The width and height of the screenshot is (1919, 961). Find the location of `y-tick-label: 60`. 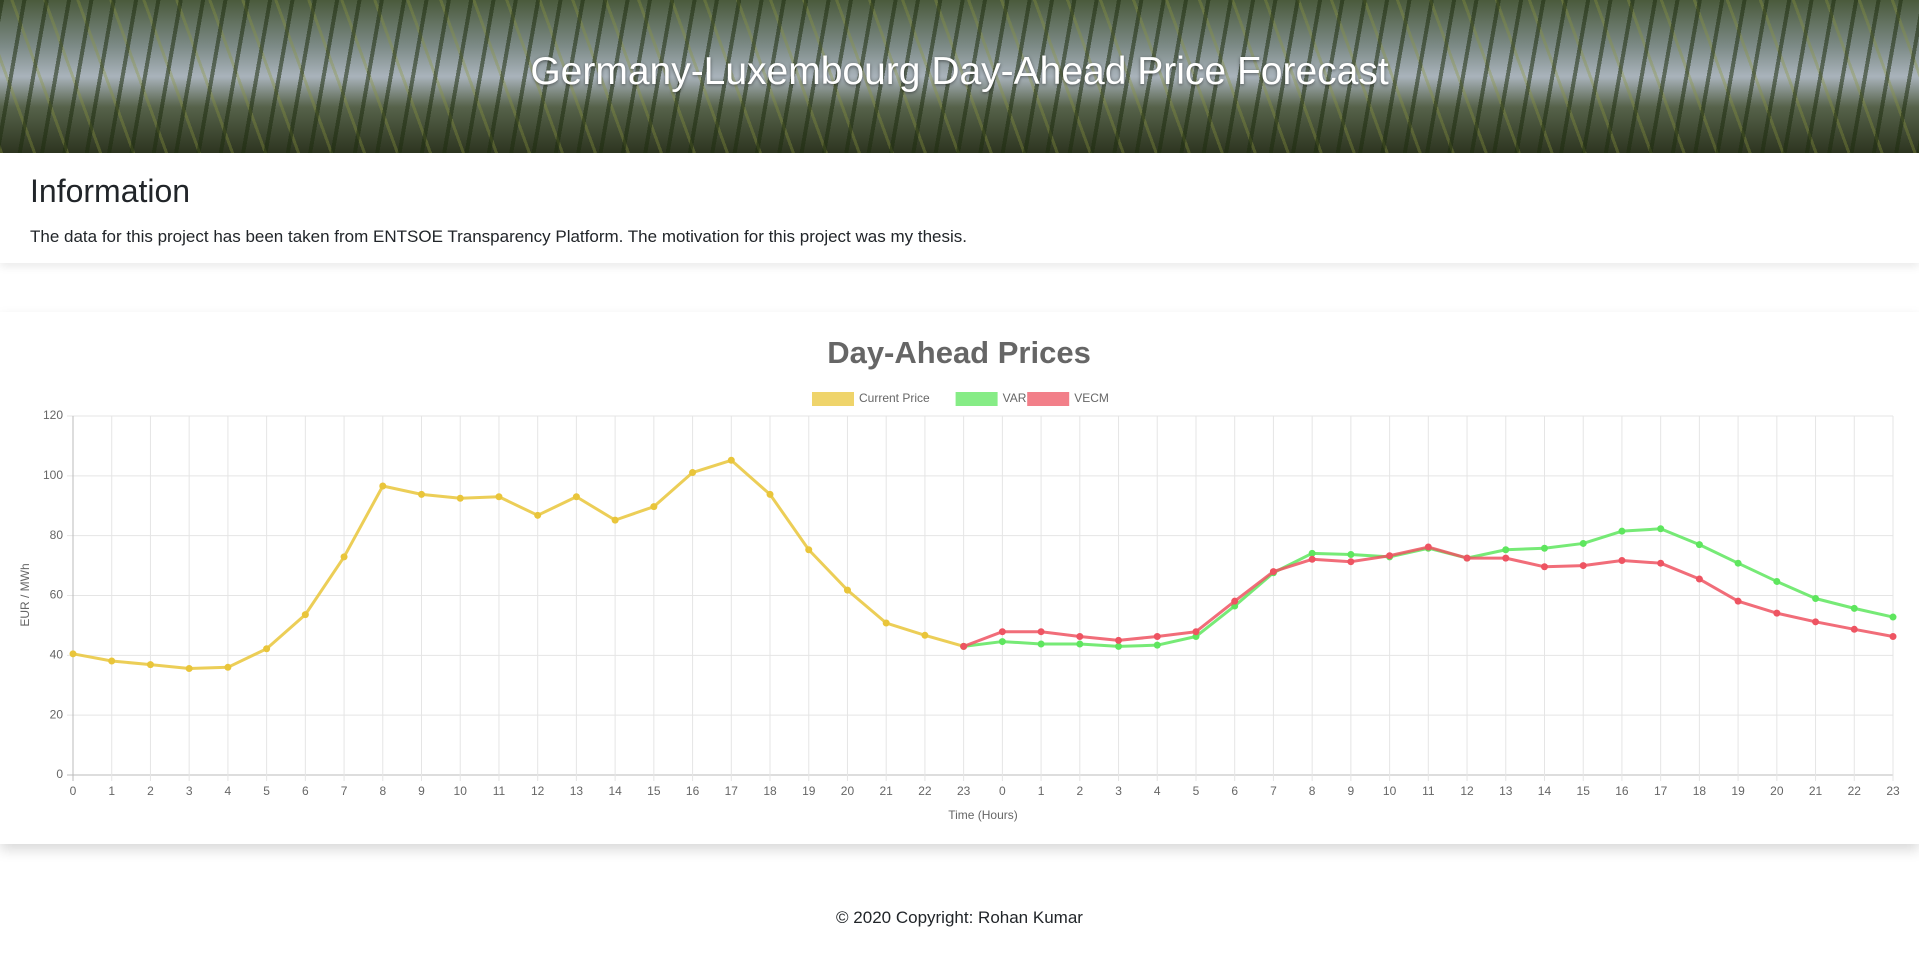

y-tick-label: 60 is located at coordinates (57, 595).